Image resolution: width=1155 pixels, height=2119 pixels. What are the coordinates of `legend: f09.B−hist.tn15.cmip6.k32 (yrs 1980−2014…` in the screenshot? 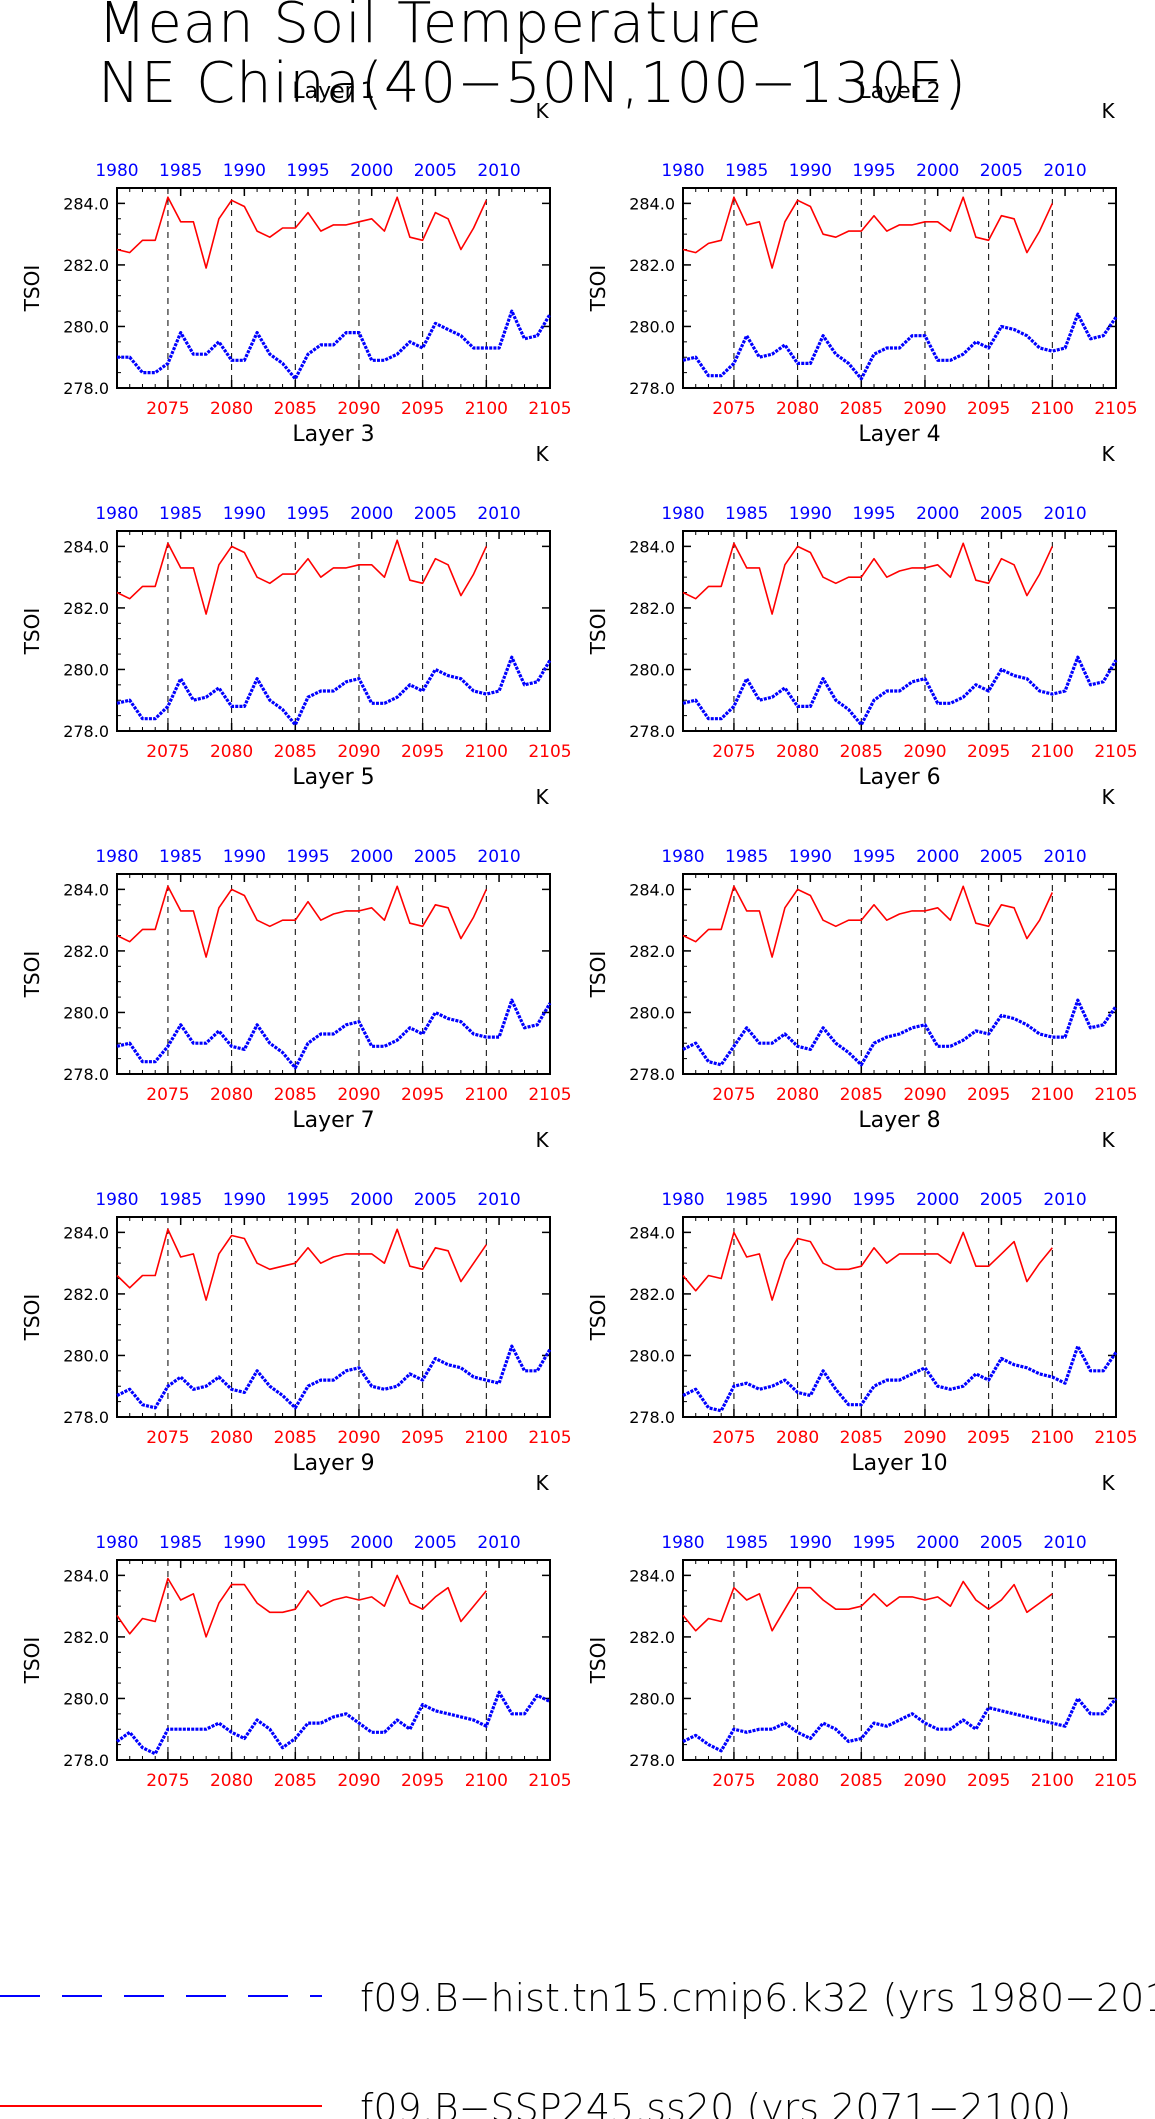 It's located at (577, 2047).